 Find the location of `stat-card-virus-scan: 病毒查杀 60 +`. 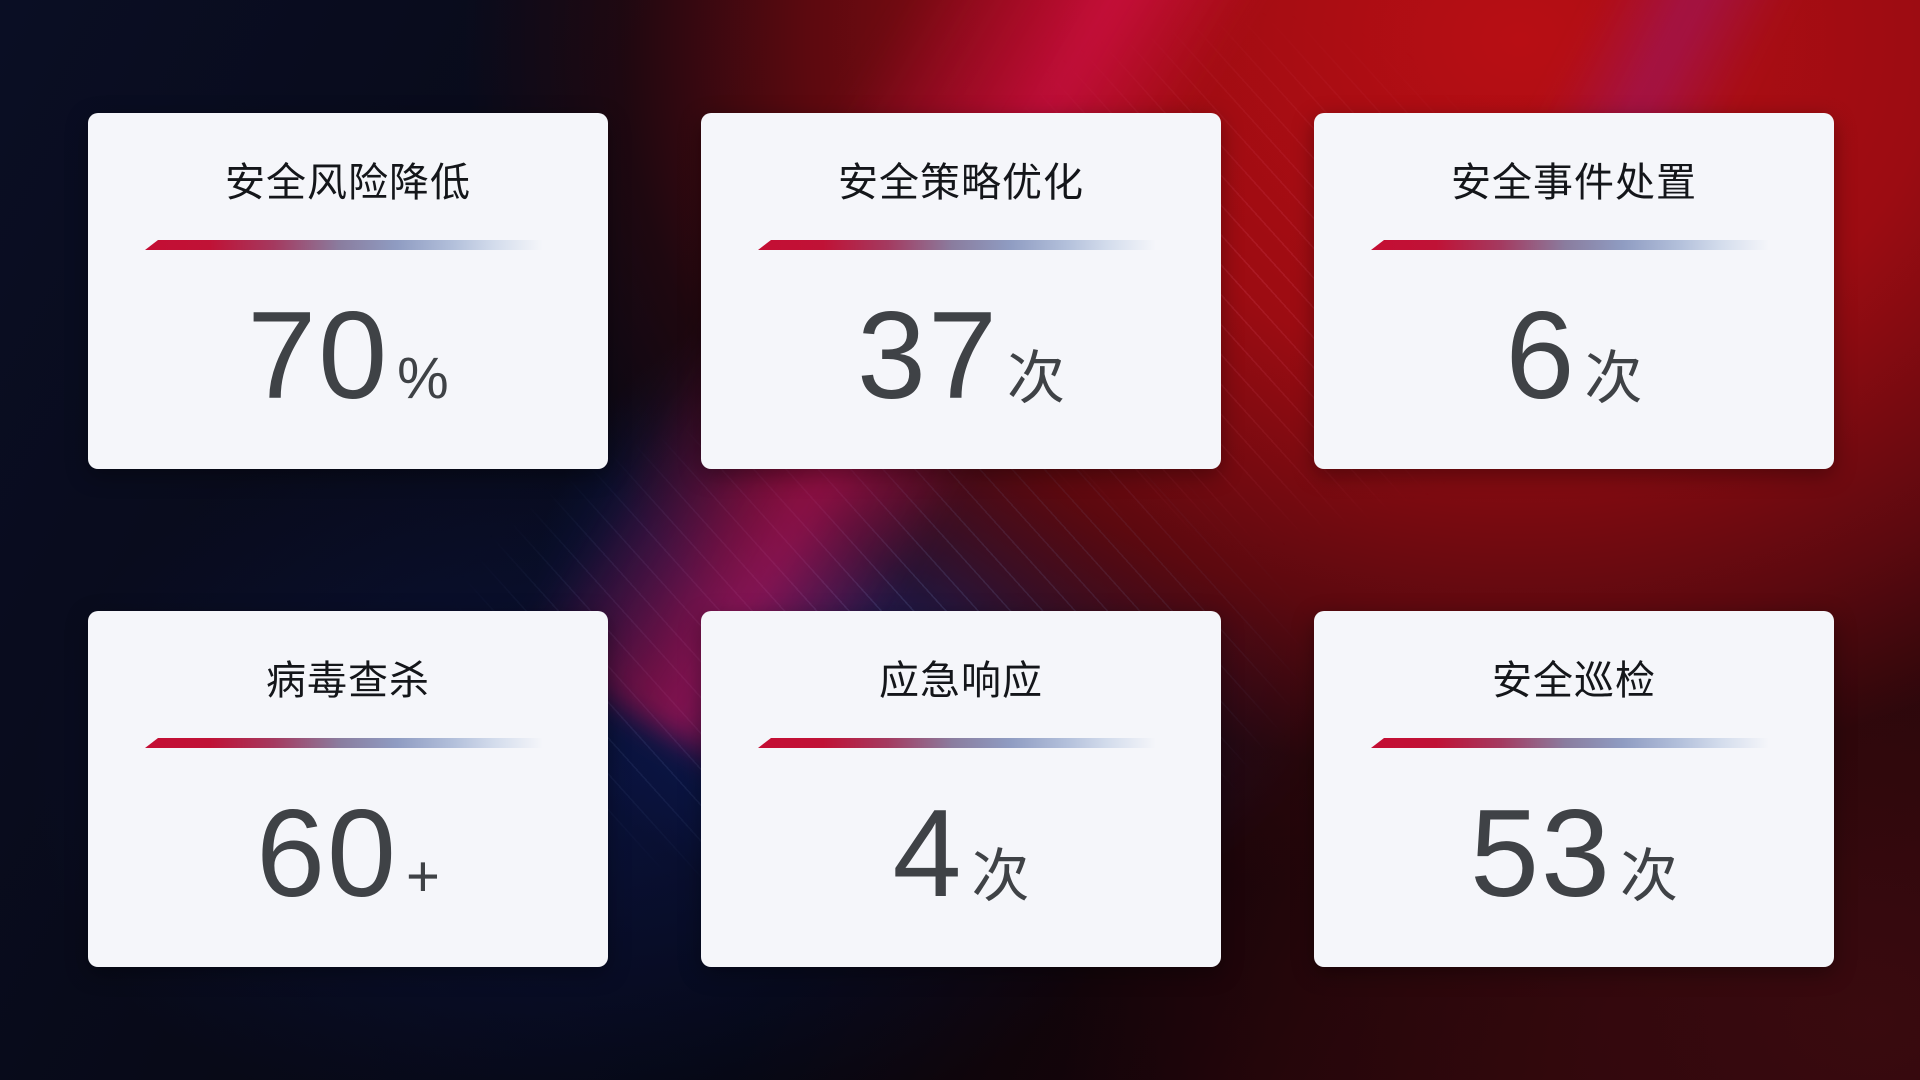

stat-card-virus-scan: 病毒查杀 60 + is located at coordinates (348, 789).